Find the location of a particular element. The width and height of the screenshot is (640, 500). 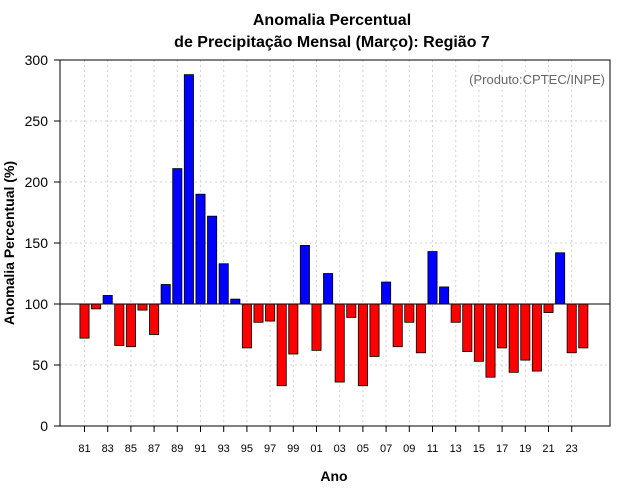

x-tick-label: 83 is located at coordinates (108, 449).